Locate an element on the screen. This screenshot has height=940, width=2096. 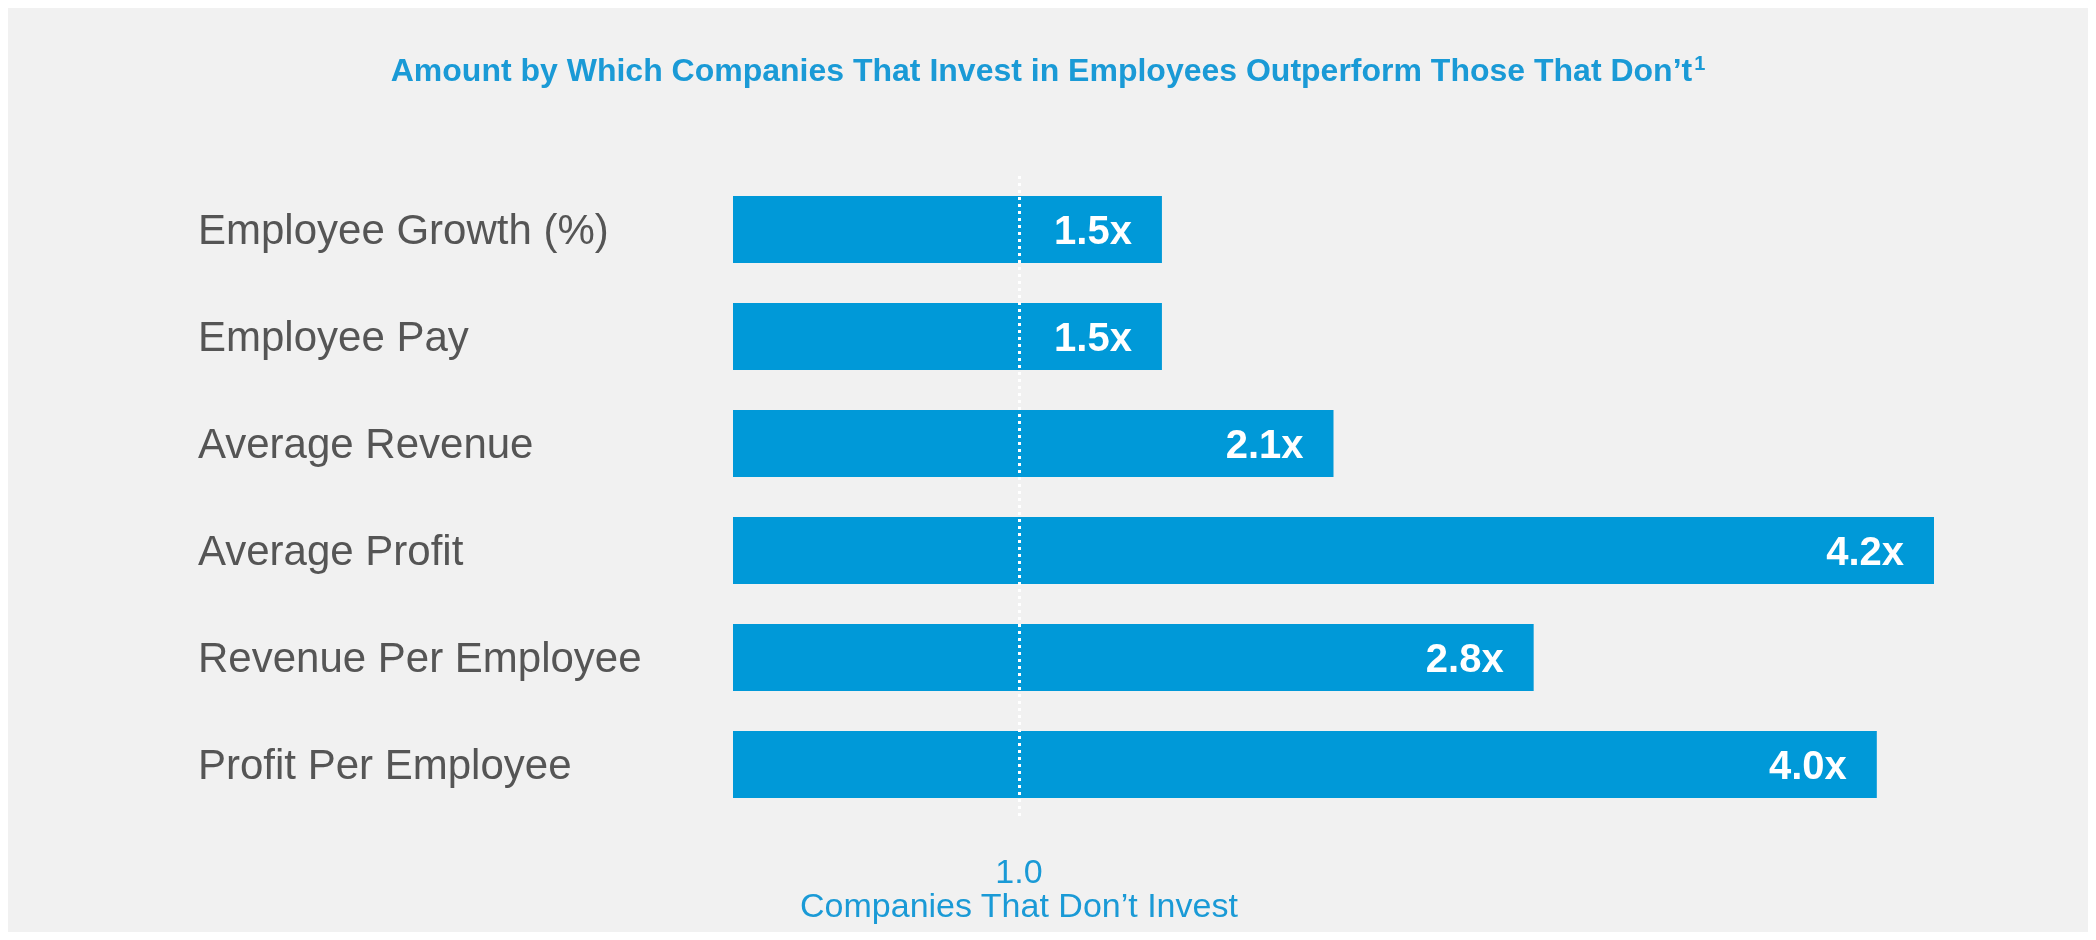
y-tick-label: Average Revenue is located at coordinates (366, 443).